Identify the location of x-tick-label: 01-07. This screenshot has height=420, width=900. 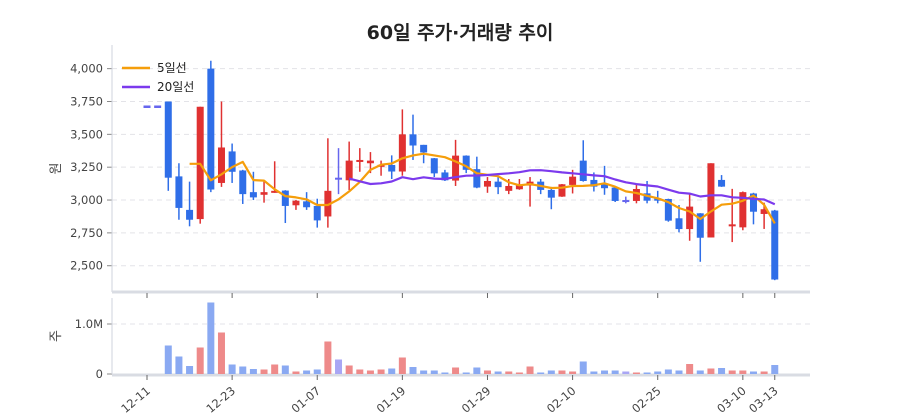
(306, 400).